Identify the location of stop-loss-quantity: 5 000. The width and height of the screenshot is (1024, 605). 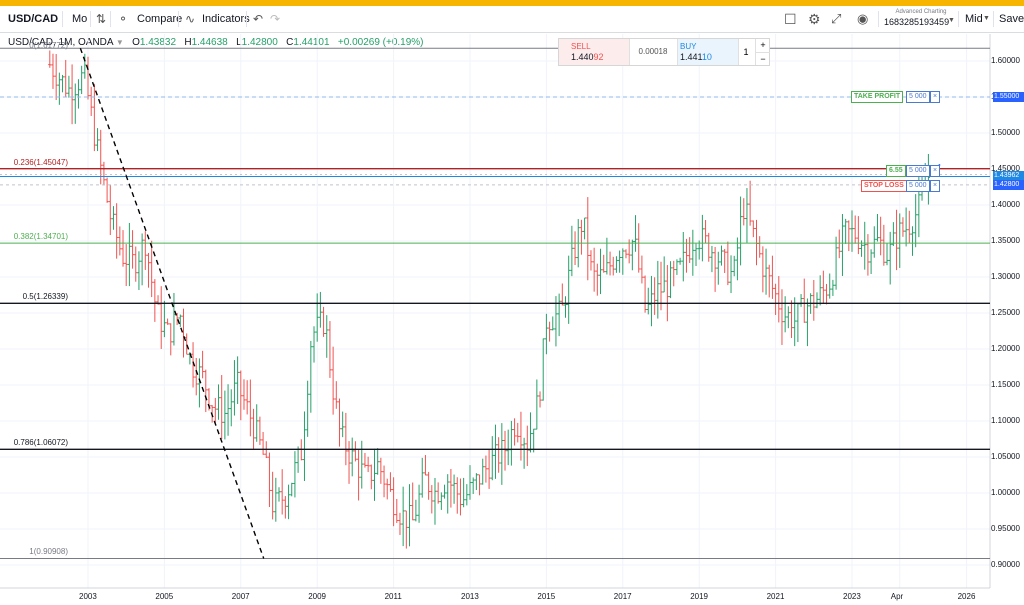
(918, 185).